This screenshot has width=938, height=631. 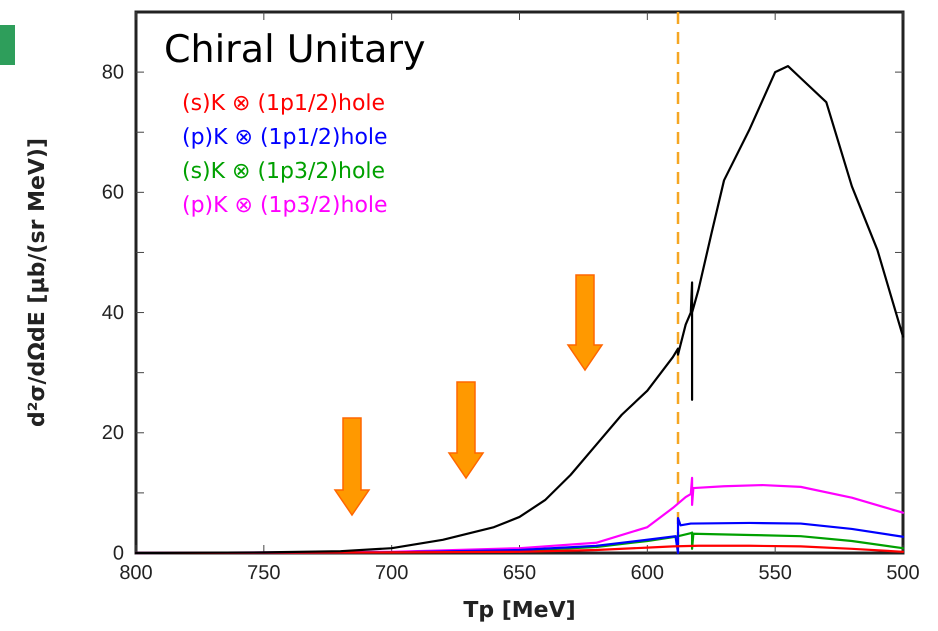 I want to click on x-tick-label: 700, so click(x=391, y=573).